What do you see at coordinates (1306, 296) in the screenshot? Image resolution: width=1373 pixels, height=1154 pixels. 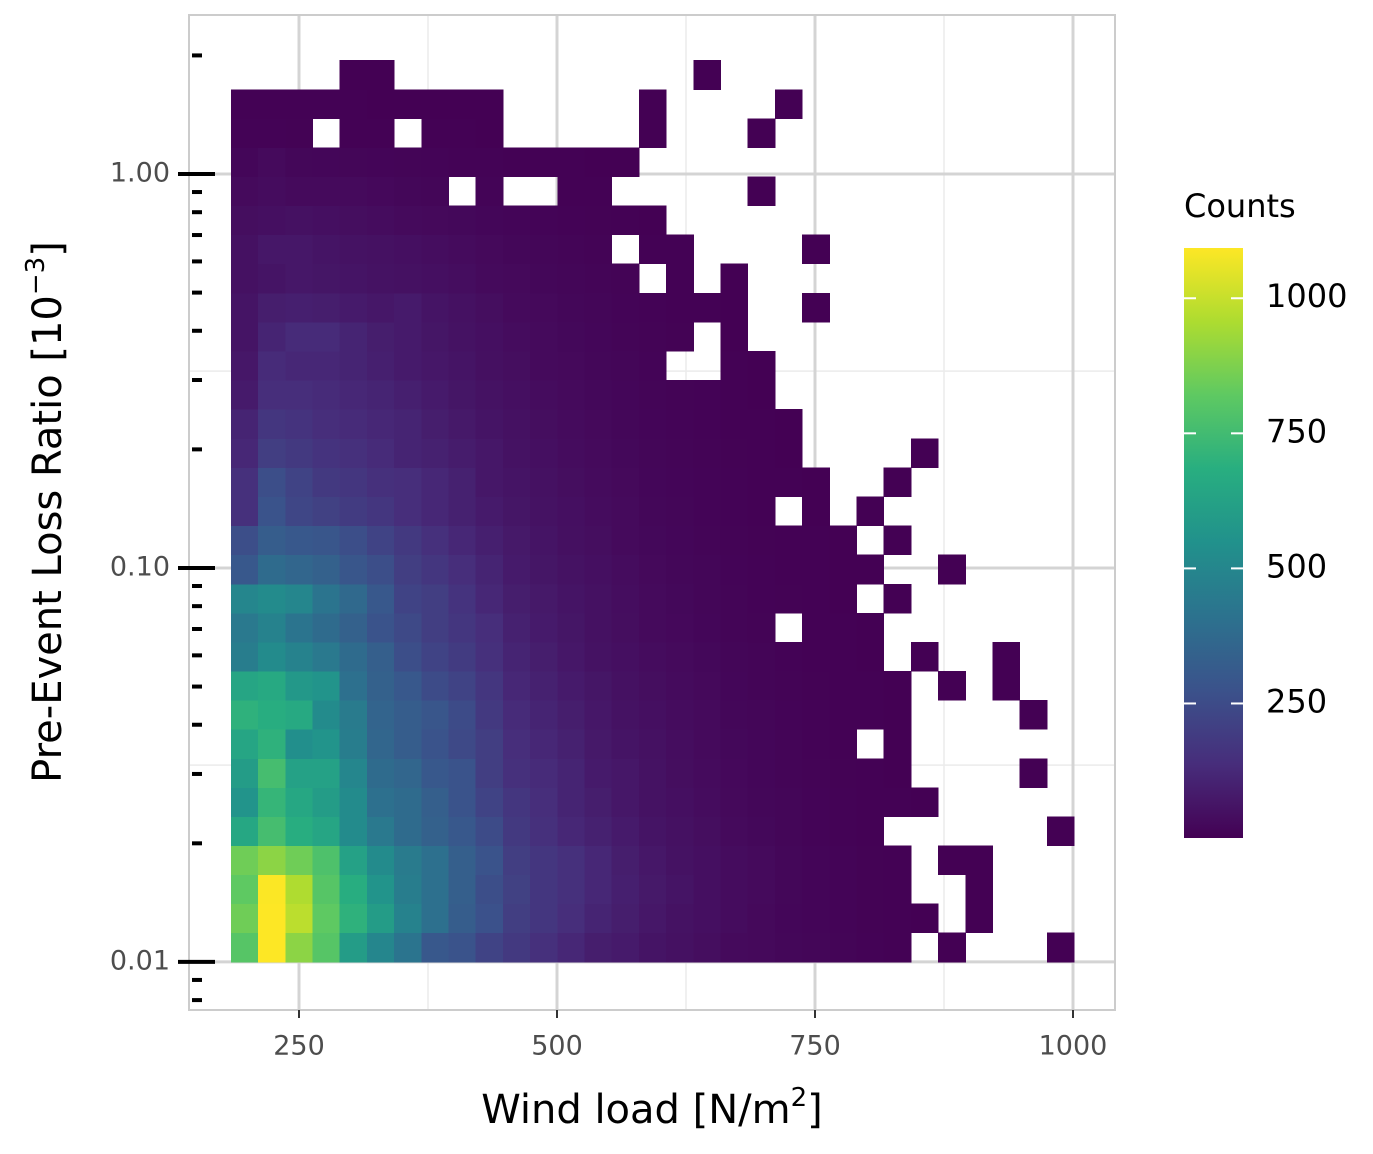 I see `colorbar-label: 1000` at bounding box center [1306, 296].